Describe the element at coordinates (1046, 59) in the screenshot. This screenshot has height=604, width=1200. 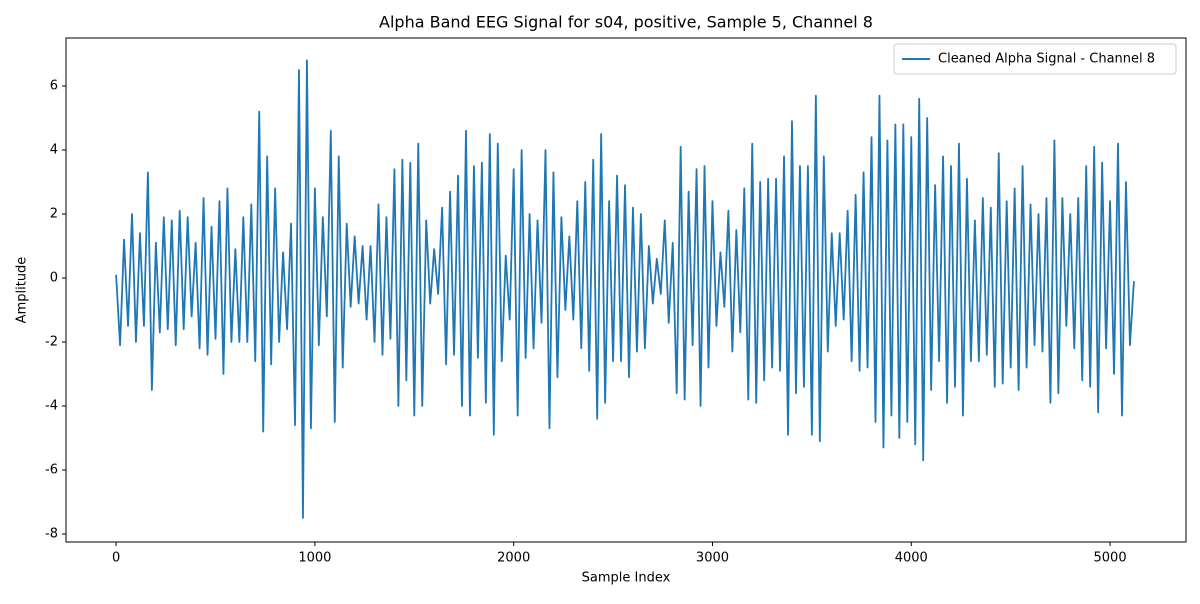
I see `legend-label: Cleaned Alpha Signal - Channel 8` at that location.